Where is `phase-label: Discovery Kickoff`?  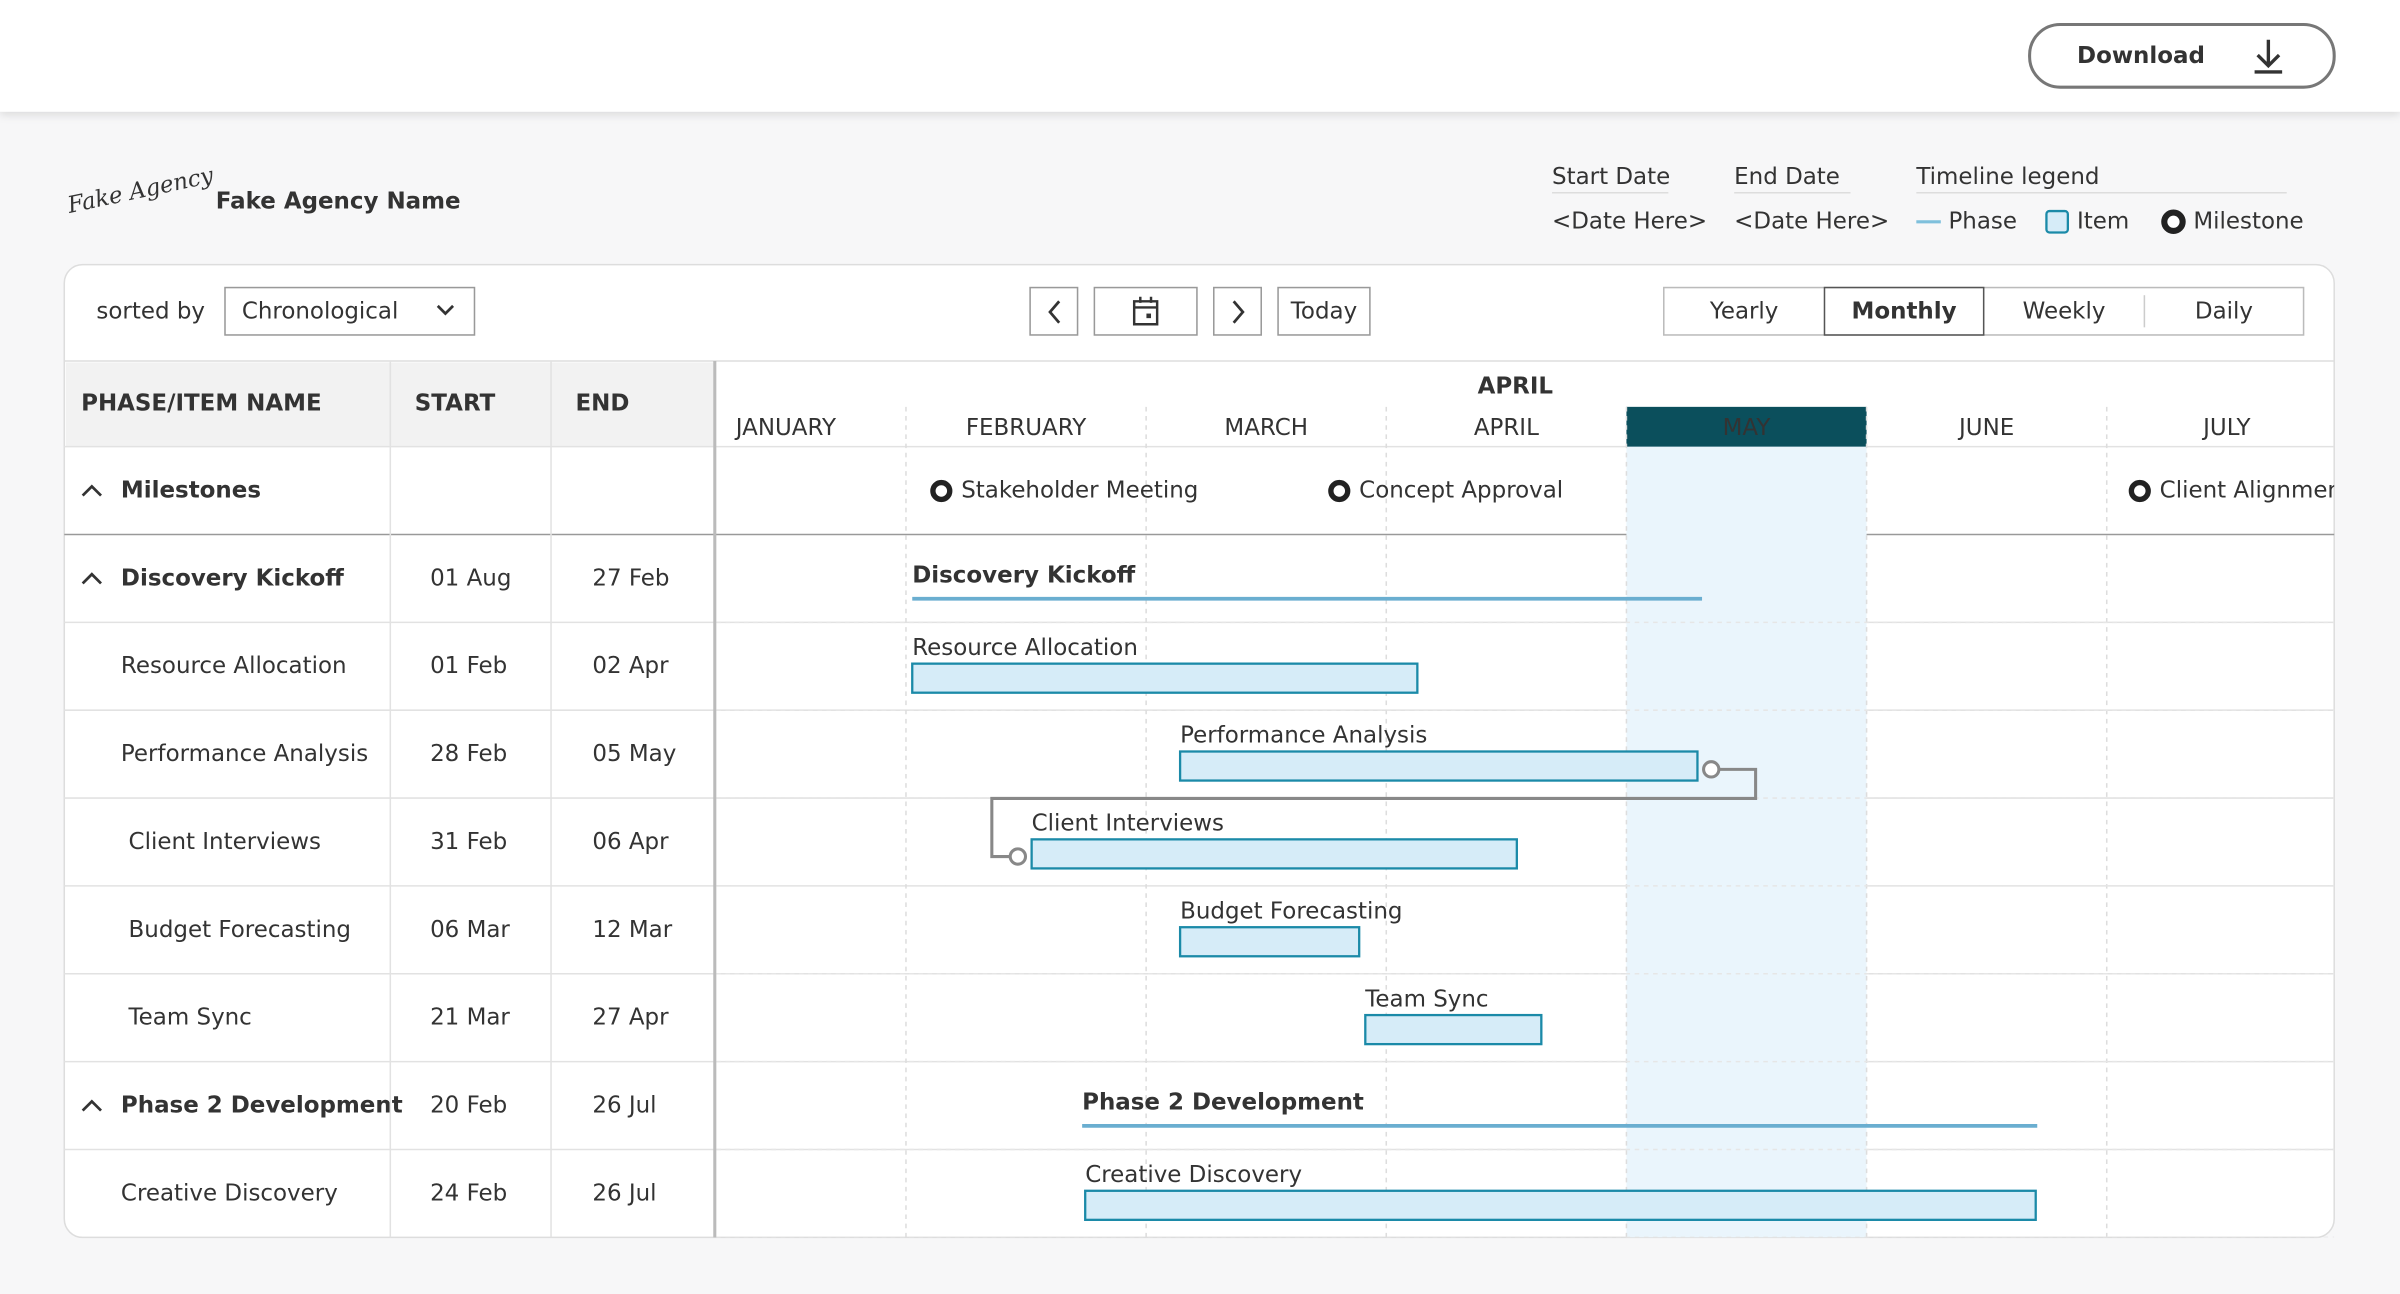 phase-label: Discovery Kickoff is located at coordinates (1023, 575).